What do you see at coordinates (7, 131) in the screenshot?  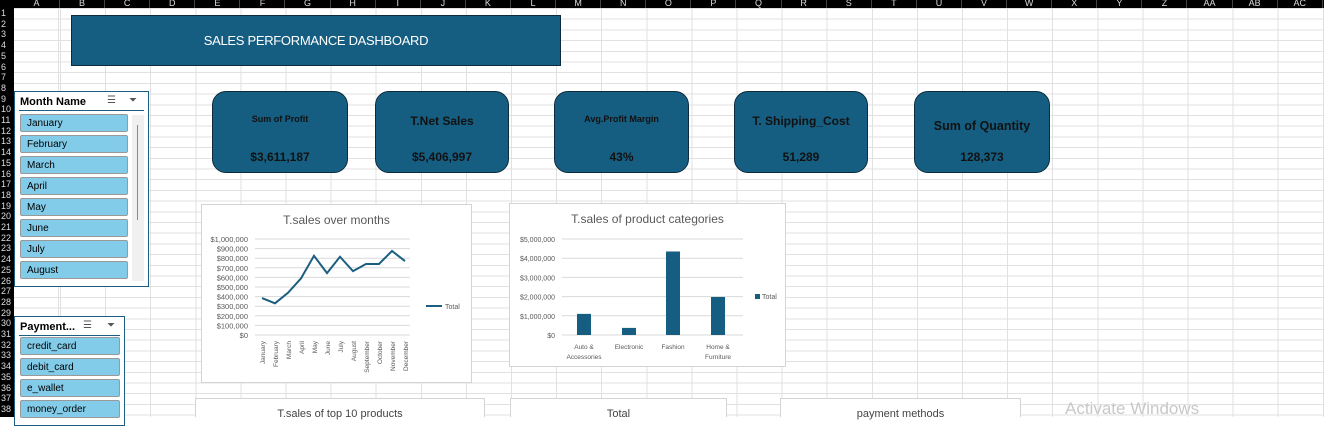 I see `row-header: 12` at bounding box center [7, 131].